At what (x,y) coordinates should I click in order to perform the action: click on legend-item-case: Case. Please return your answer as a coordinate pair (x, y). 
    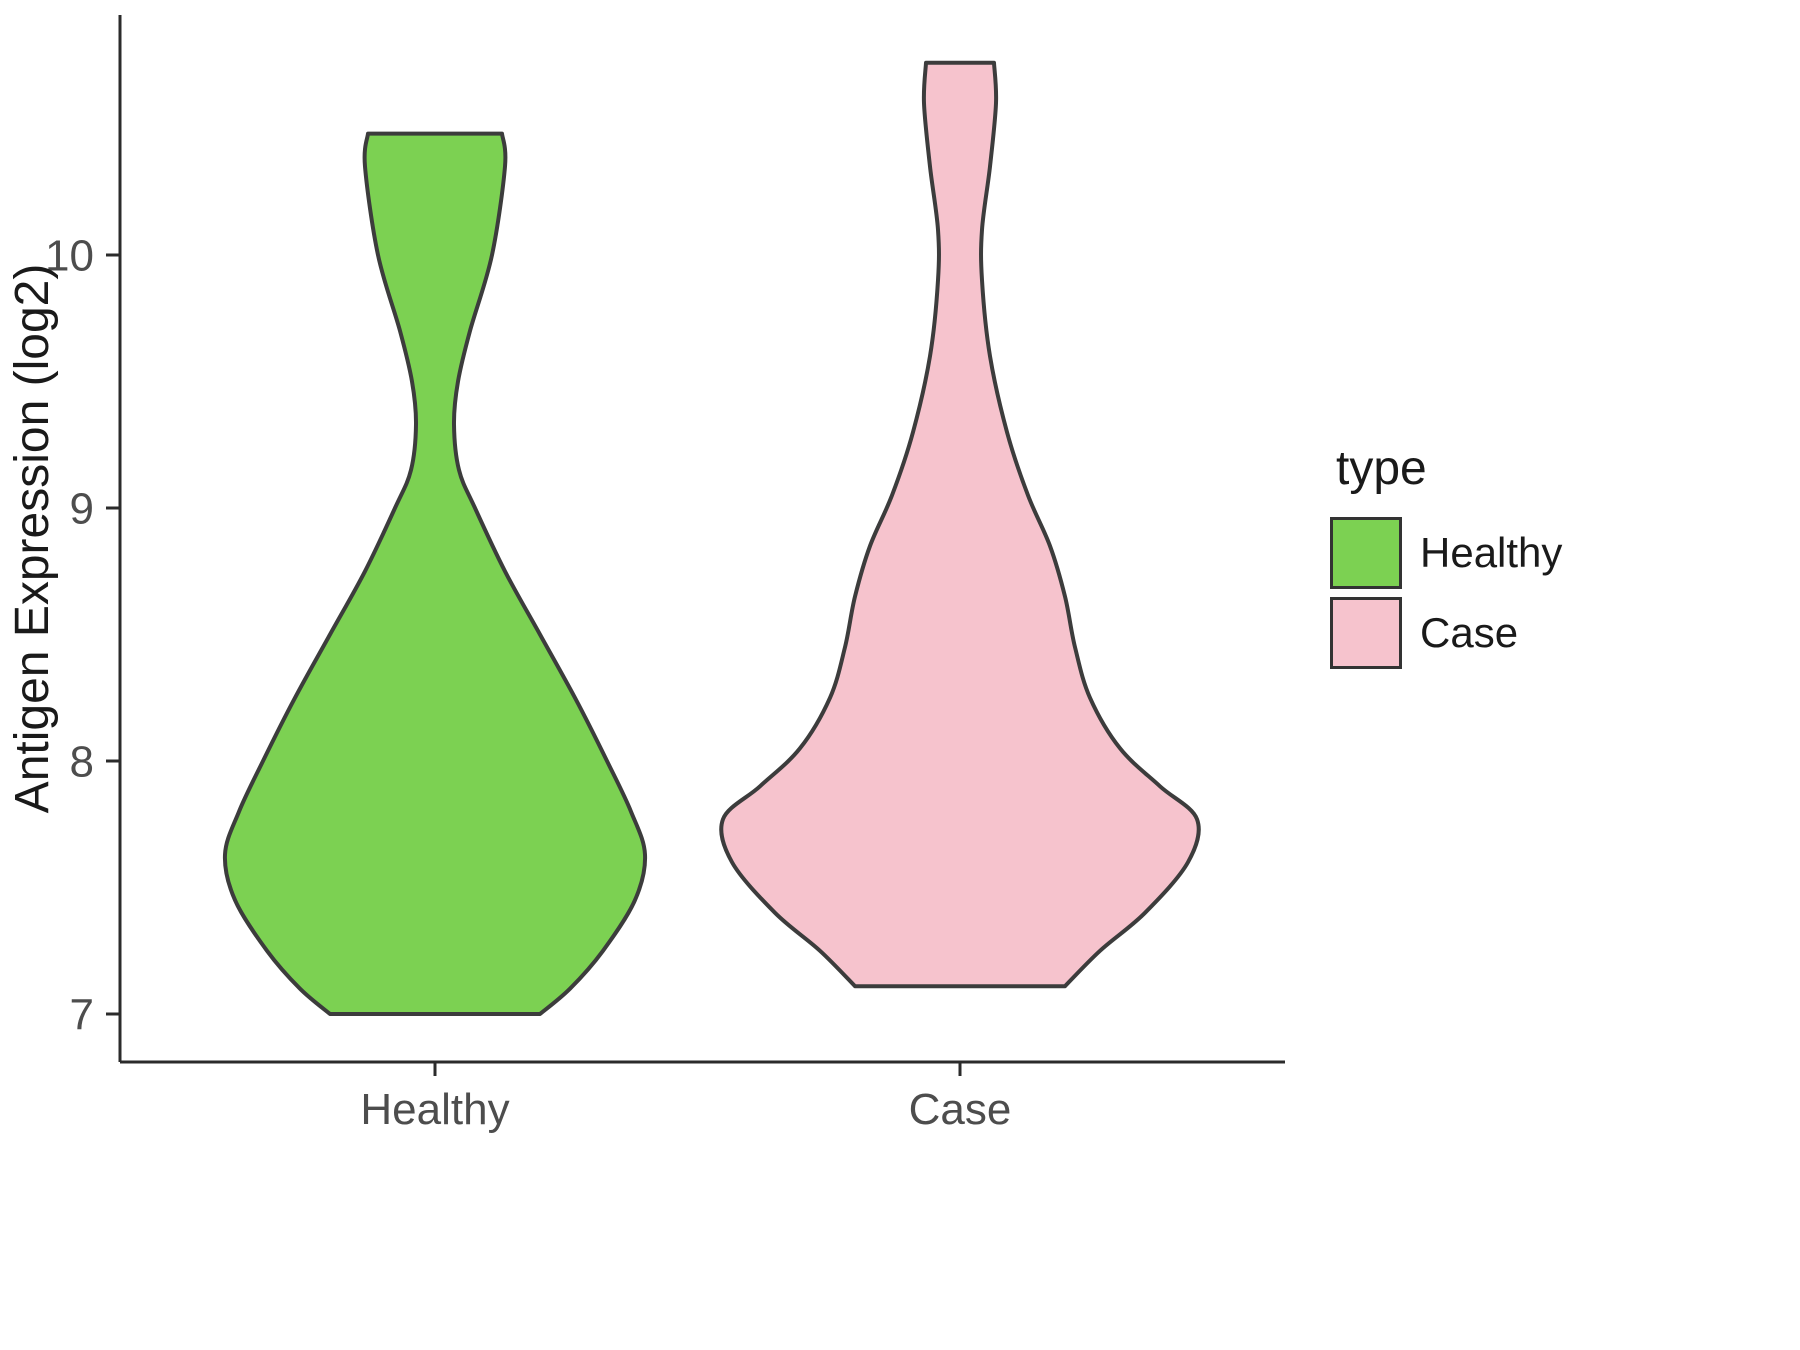
    Looking at the image, I should click on (1446, 633).